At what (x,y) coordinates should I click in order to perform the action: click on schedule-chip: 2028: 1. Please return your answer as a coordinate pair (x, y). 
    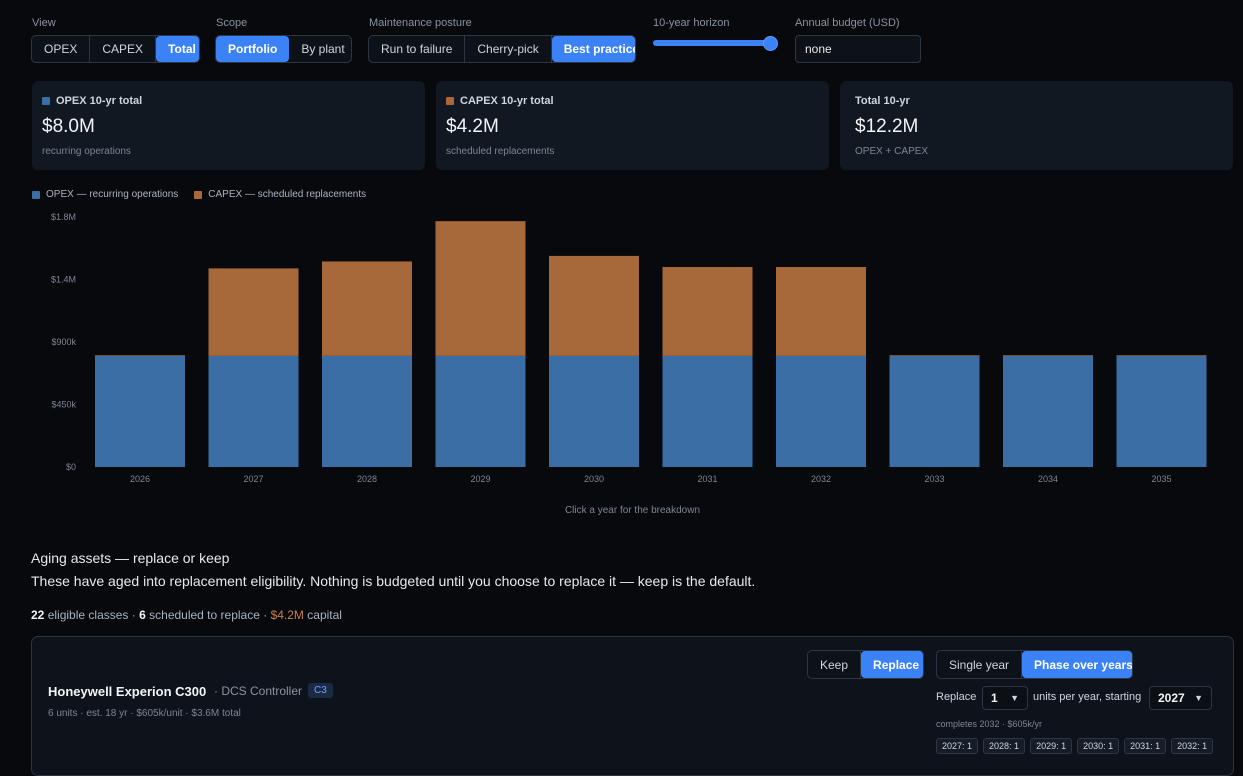
    Looking at the image, I should click on (1004, 746).